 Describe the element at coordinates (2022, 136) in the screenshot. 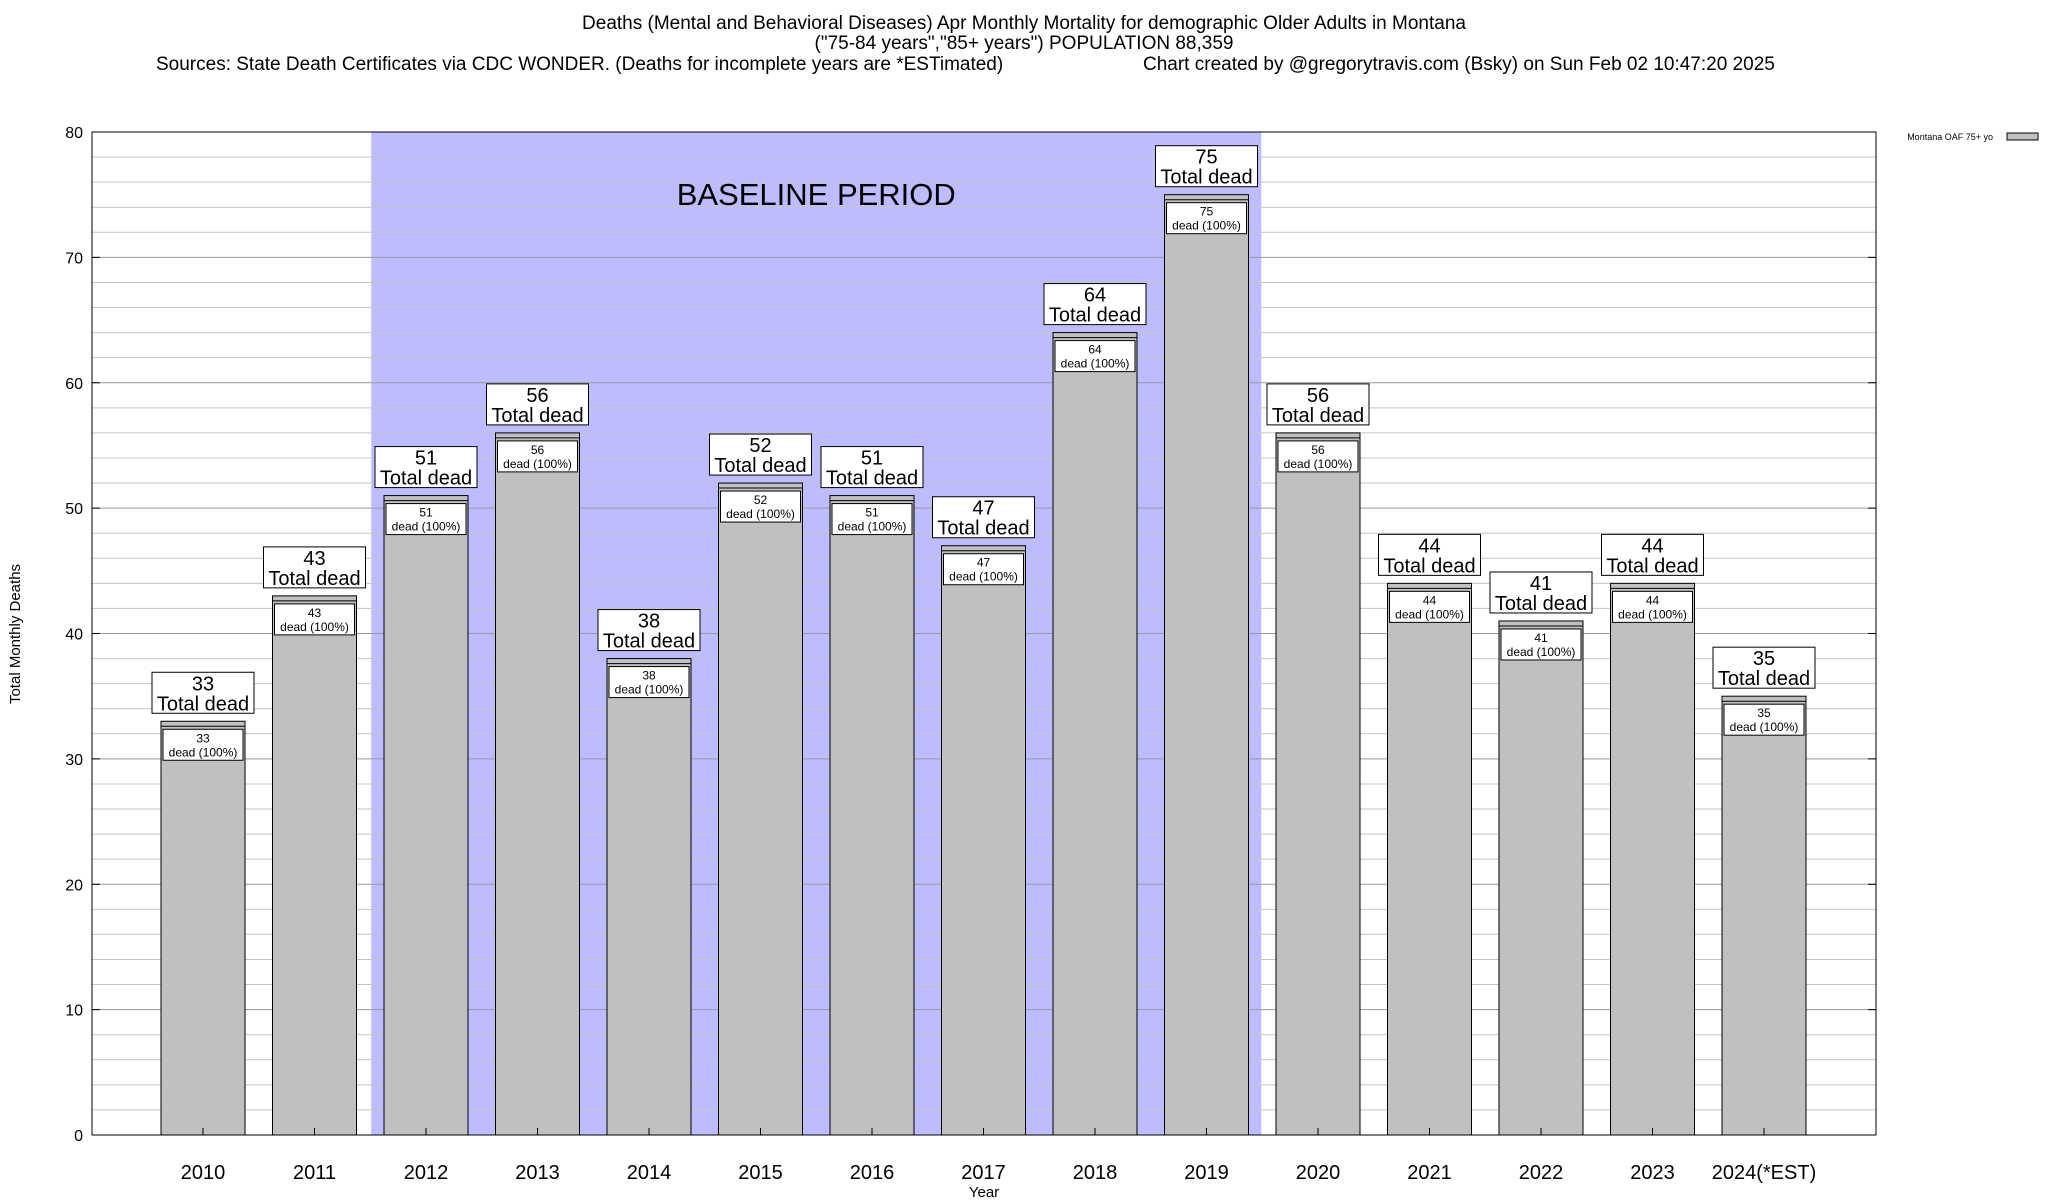

I see `legend-swatch` at that location.